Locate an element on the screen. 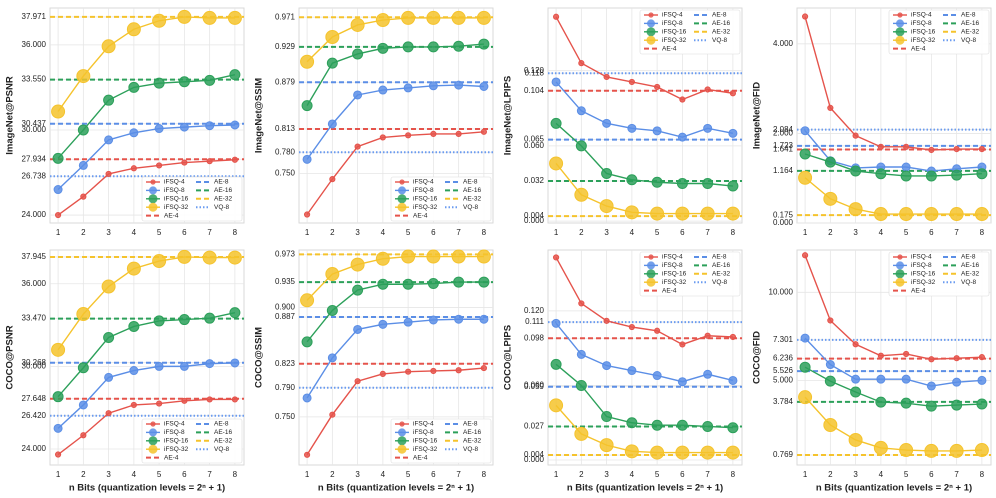 The image size is (996, 498). y-tick-label: 5.000 is located at coordinates (783, 380).